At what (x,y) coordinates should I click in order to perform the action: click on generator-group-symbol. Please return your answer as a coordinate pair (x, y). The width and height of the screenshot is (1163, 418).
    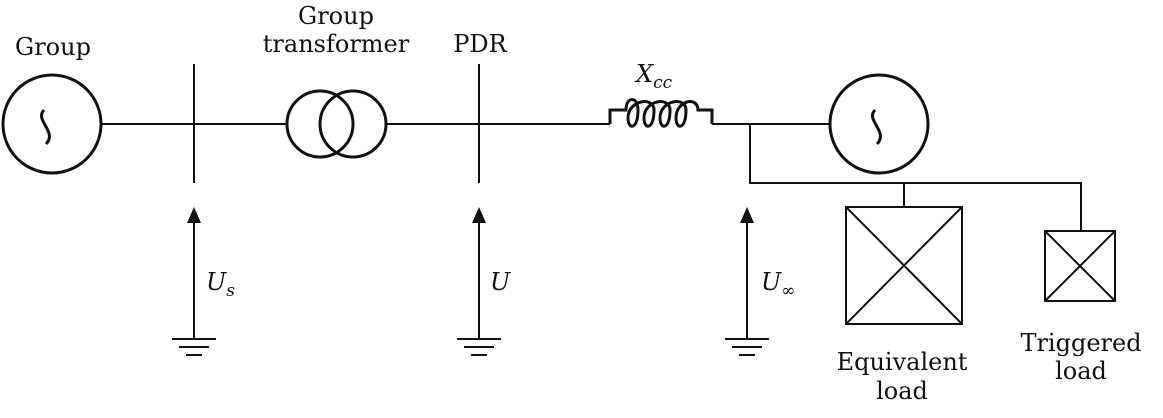
    Looking at the image, I should click on (52, 124).